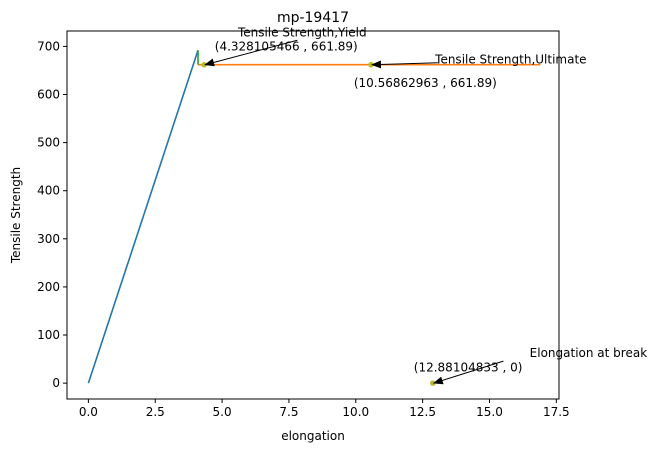  What do you see at coordinates (556, 412) in the screenshot?
I see `x-tick-label: 17.5` at bounding box center [556, 412].